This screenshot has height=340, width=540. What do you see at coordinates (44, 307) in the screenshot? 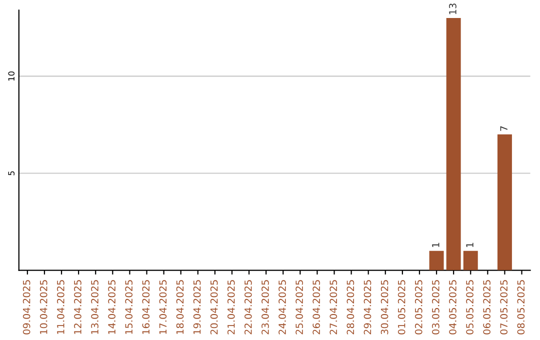
I see `x-tick-label: 10.04.2025` at bounding box center [44, 307].